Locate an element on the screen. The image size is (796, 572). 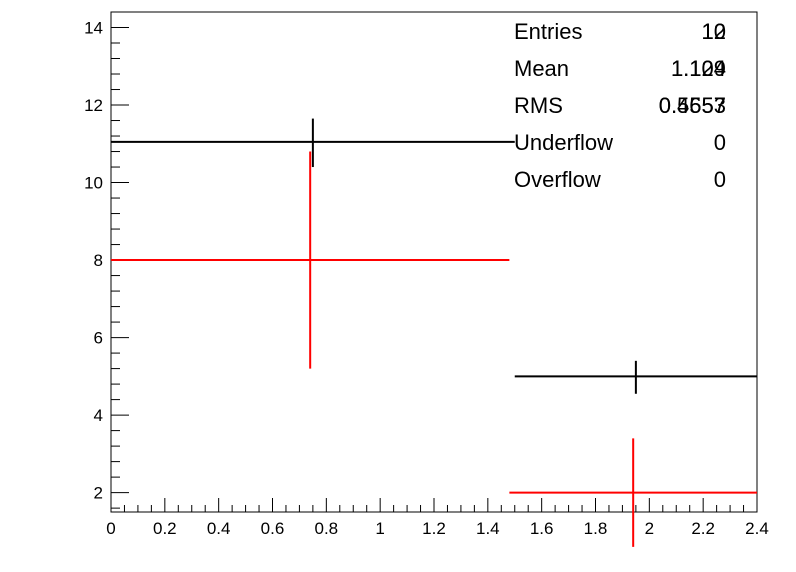
stats-value: 1.124 is located at coordinates (698, 68).